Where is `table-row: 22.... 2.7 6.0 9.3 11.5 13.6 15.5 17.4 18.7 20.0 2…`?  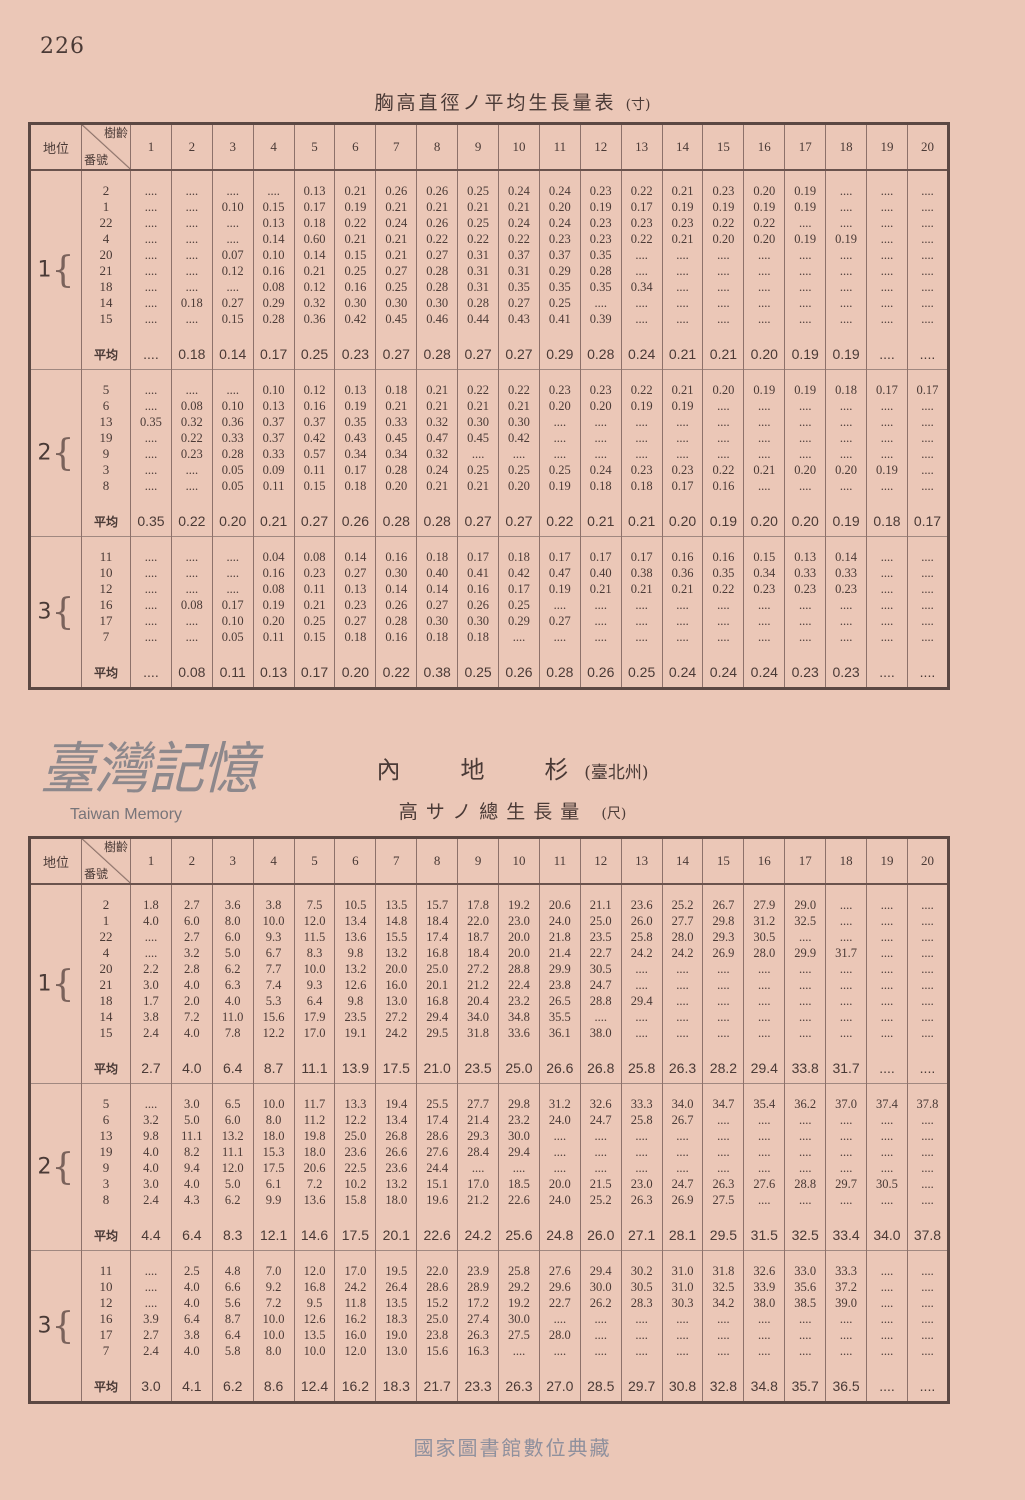 table-row: 22.... 2.7 6.0 9.3 11.5 13.6 15.5 17.4 18.7 20.0 2… is located at coordinates (489, 937).